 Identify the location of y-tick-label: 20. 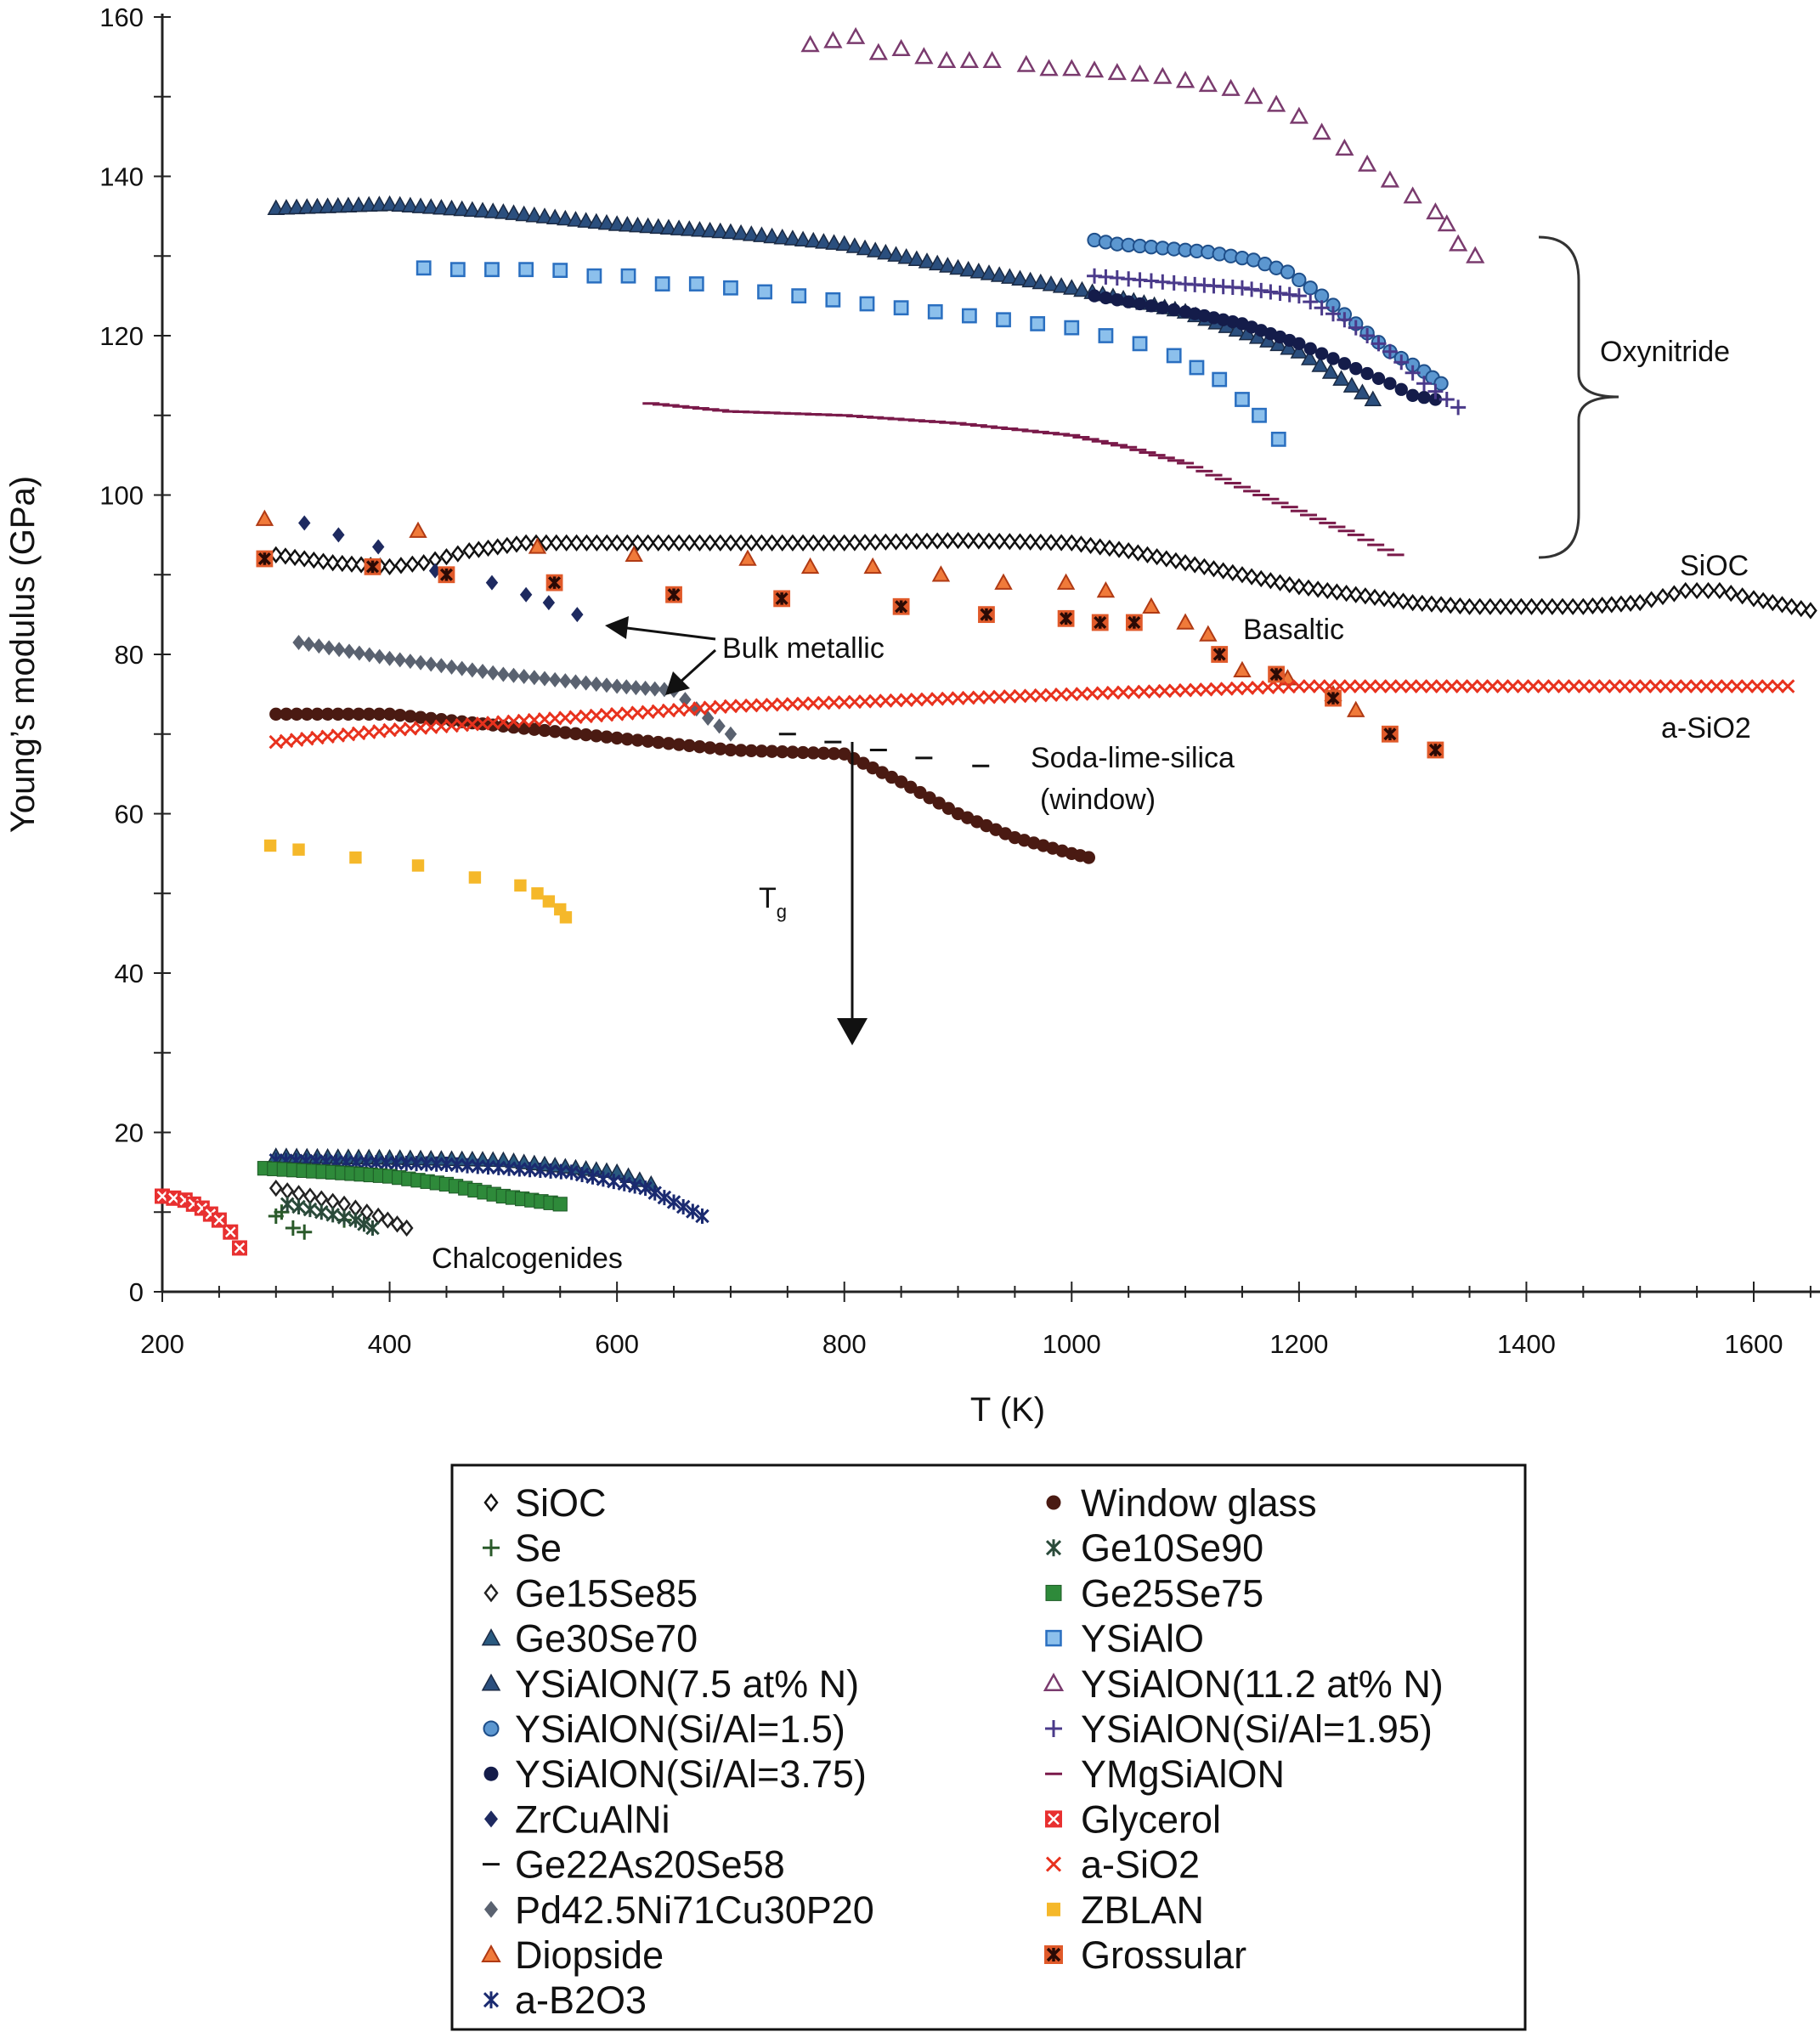
(129, 1133).